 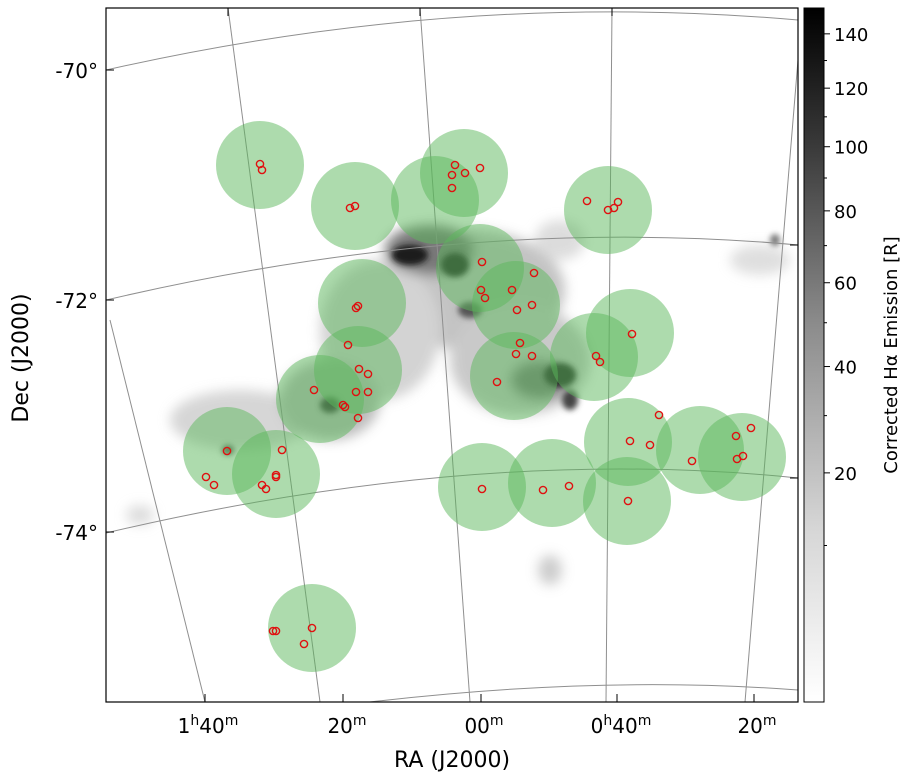 What do you see at coordinates (851, 89) in the screenshot?
I see `colorbar-tick-label-120: 120` at bounding box center [851, 89].